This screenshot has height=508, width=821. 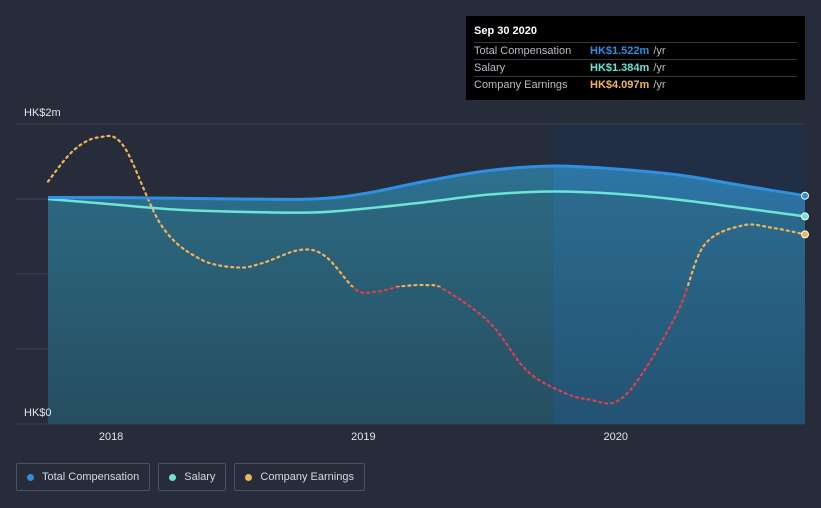 I want to click on company-earnings-marker, so click(x=805, y=234).